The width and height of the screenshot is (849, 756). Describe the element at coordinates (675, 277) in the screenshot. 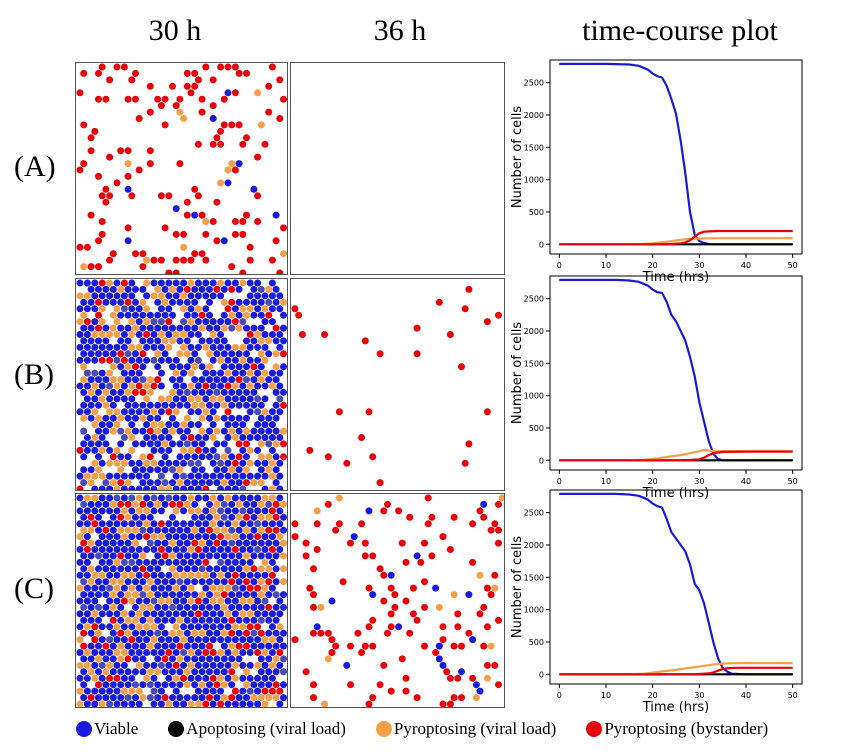

I see `x-axis-label: Time (hrs)` at that location.